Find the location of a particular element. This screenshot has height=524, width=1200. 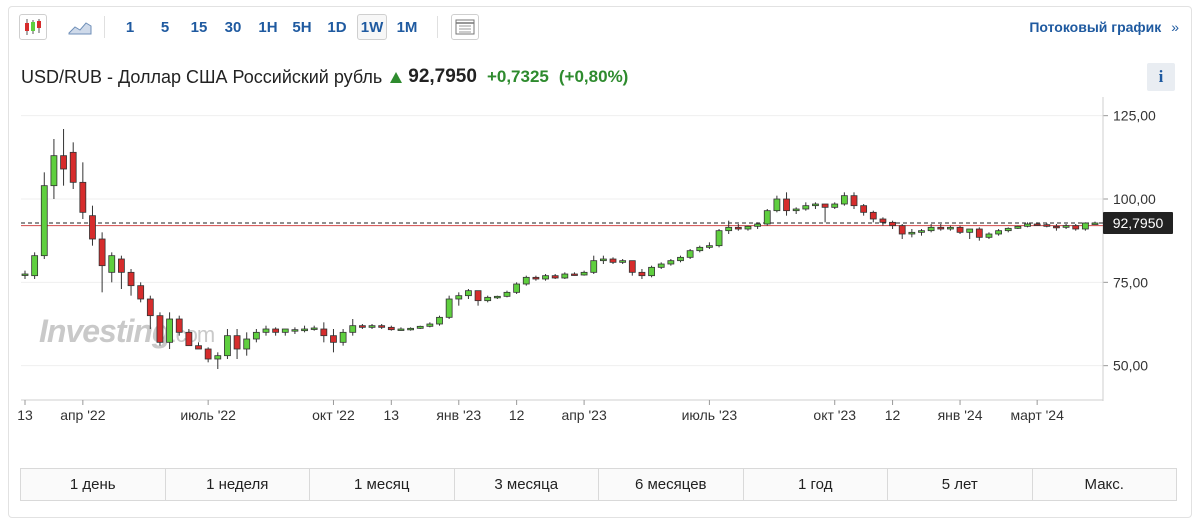

area-chart-button is located at coordinates (80, 27).